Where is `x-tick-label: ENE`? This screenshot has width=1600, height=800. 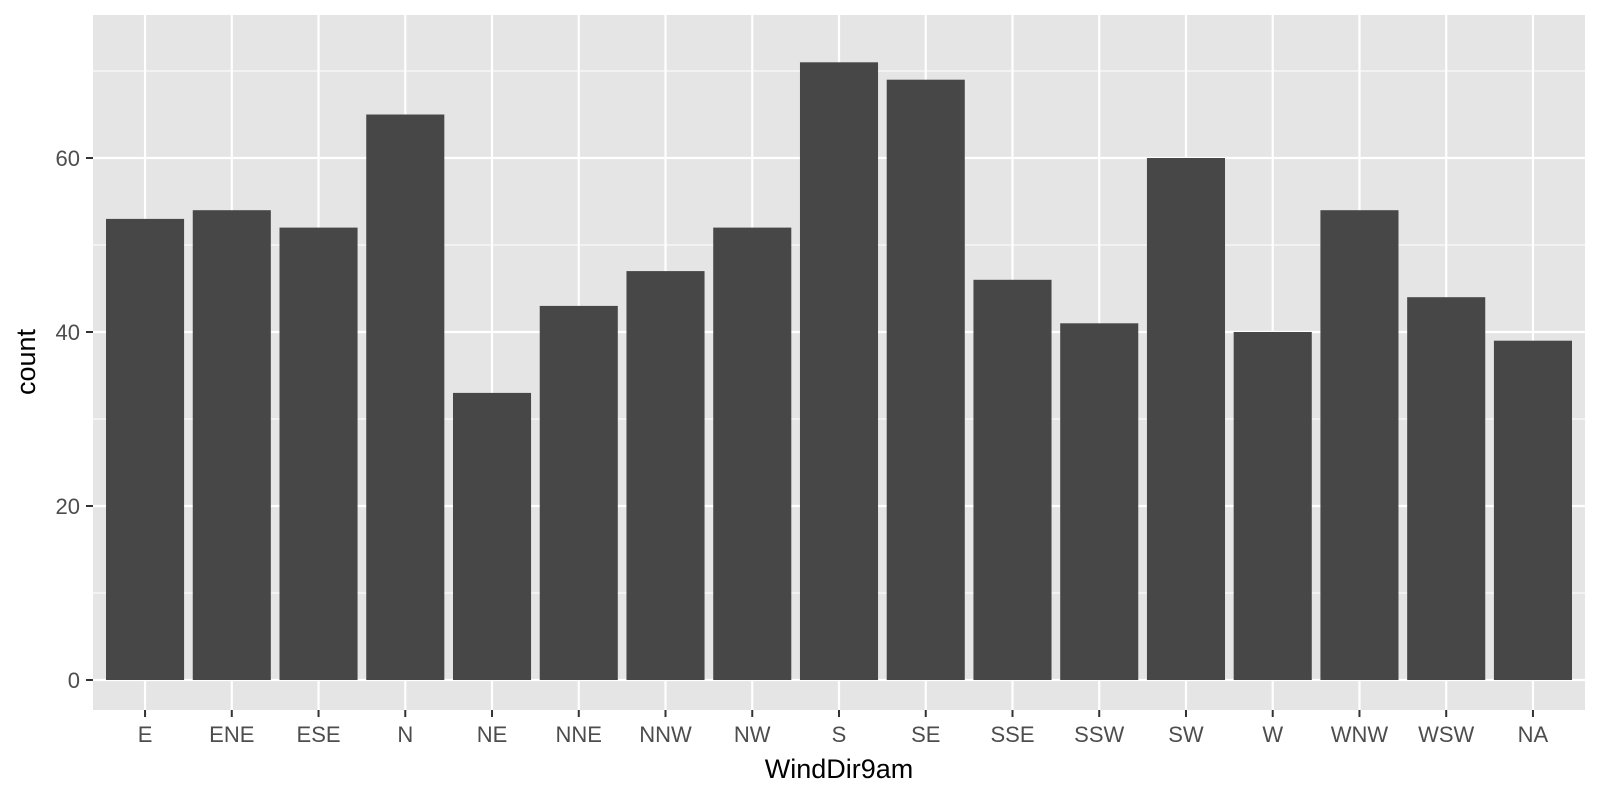
x-tick-label: ENE is located at coordinates (231, 734).